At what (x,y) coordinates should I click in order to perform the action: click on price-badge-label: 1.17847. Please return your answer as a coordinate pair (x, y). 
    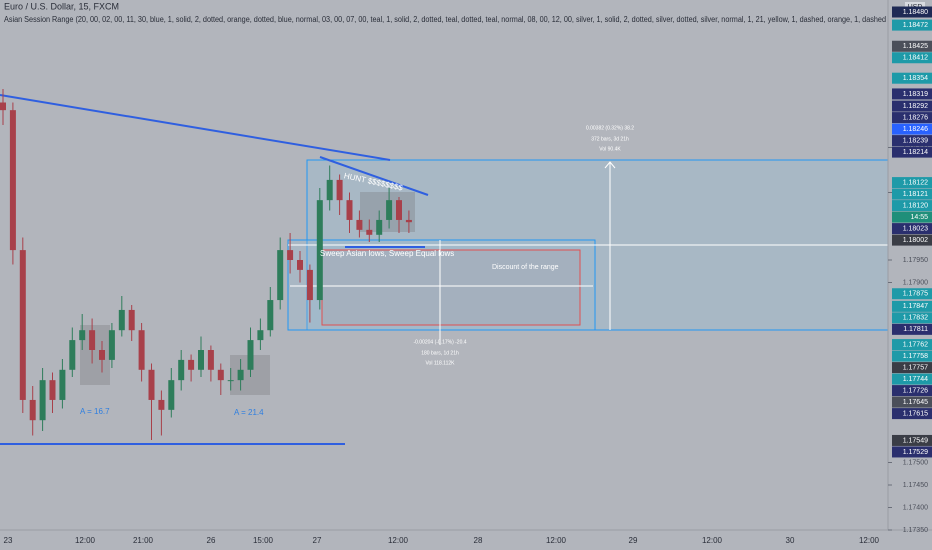
    Looking at the image, I should click on (915, 306).